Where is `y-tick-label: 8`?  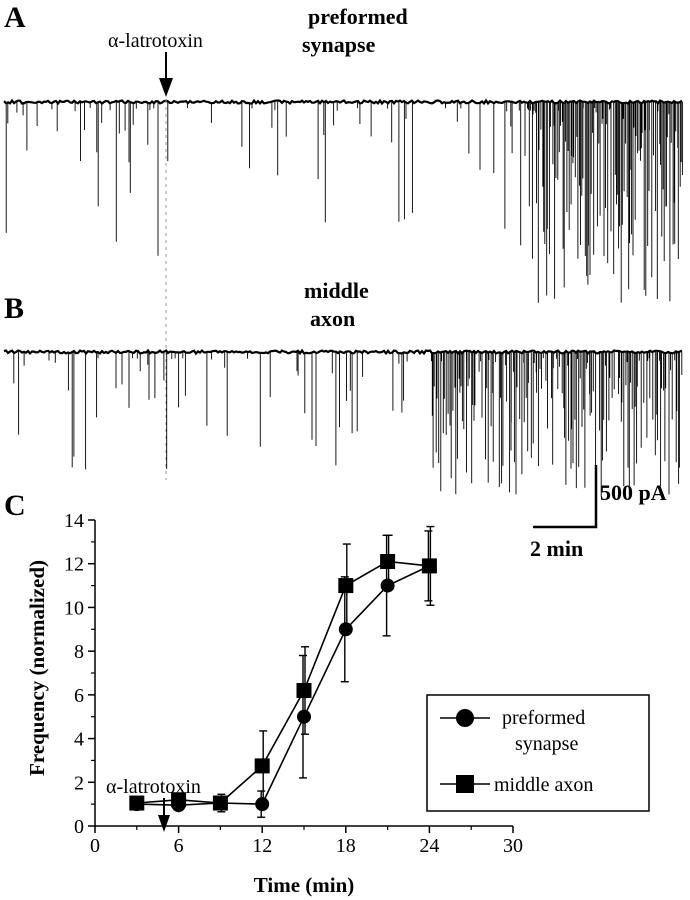 y-tick-label: 8 is located at coordinates (79, 652).